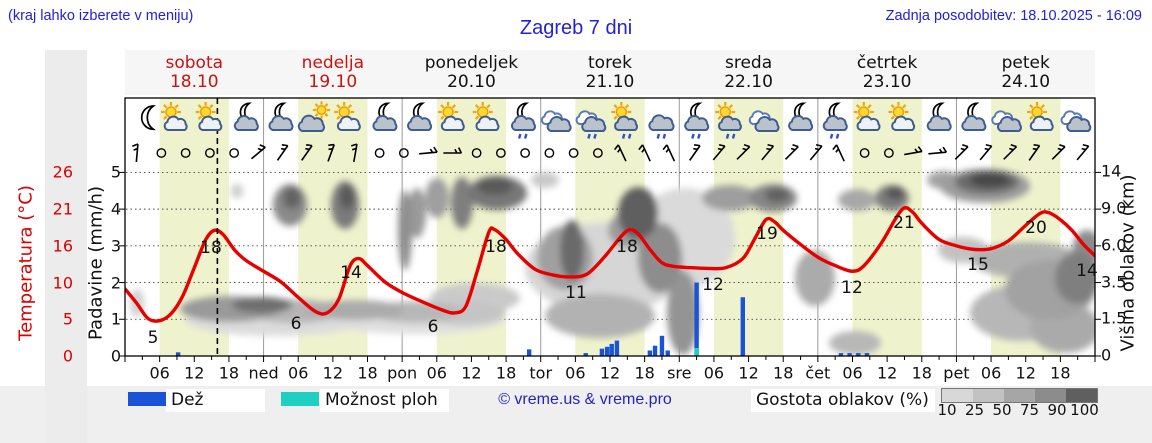 The height and width of the screenshot is (443, 1152). Describe the element at coordinates (471, 82) in the screenshot. I see `day-date: 20.10` at that location.